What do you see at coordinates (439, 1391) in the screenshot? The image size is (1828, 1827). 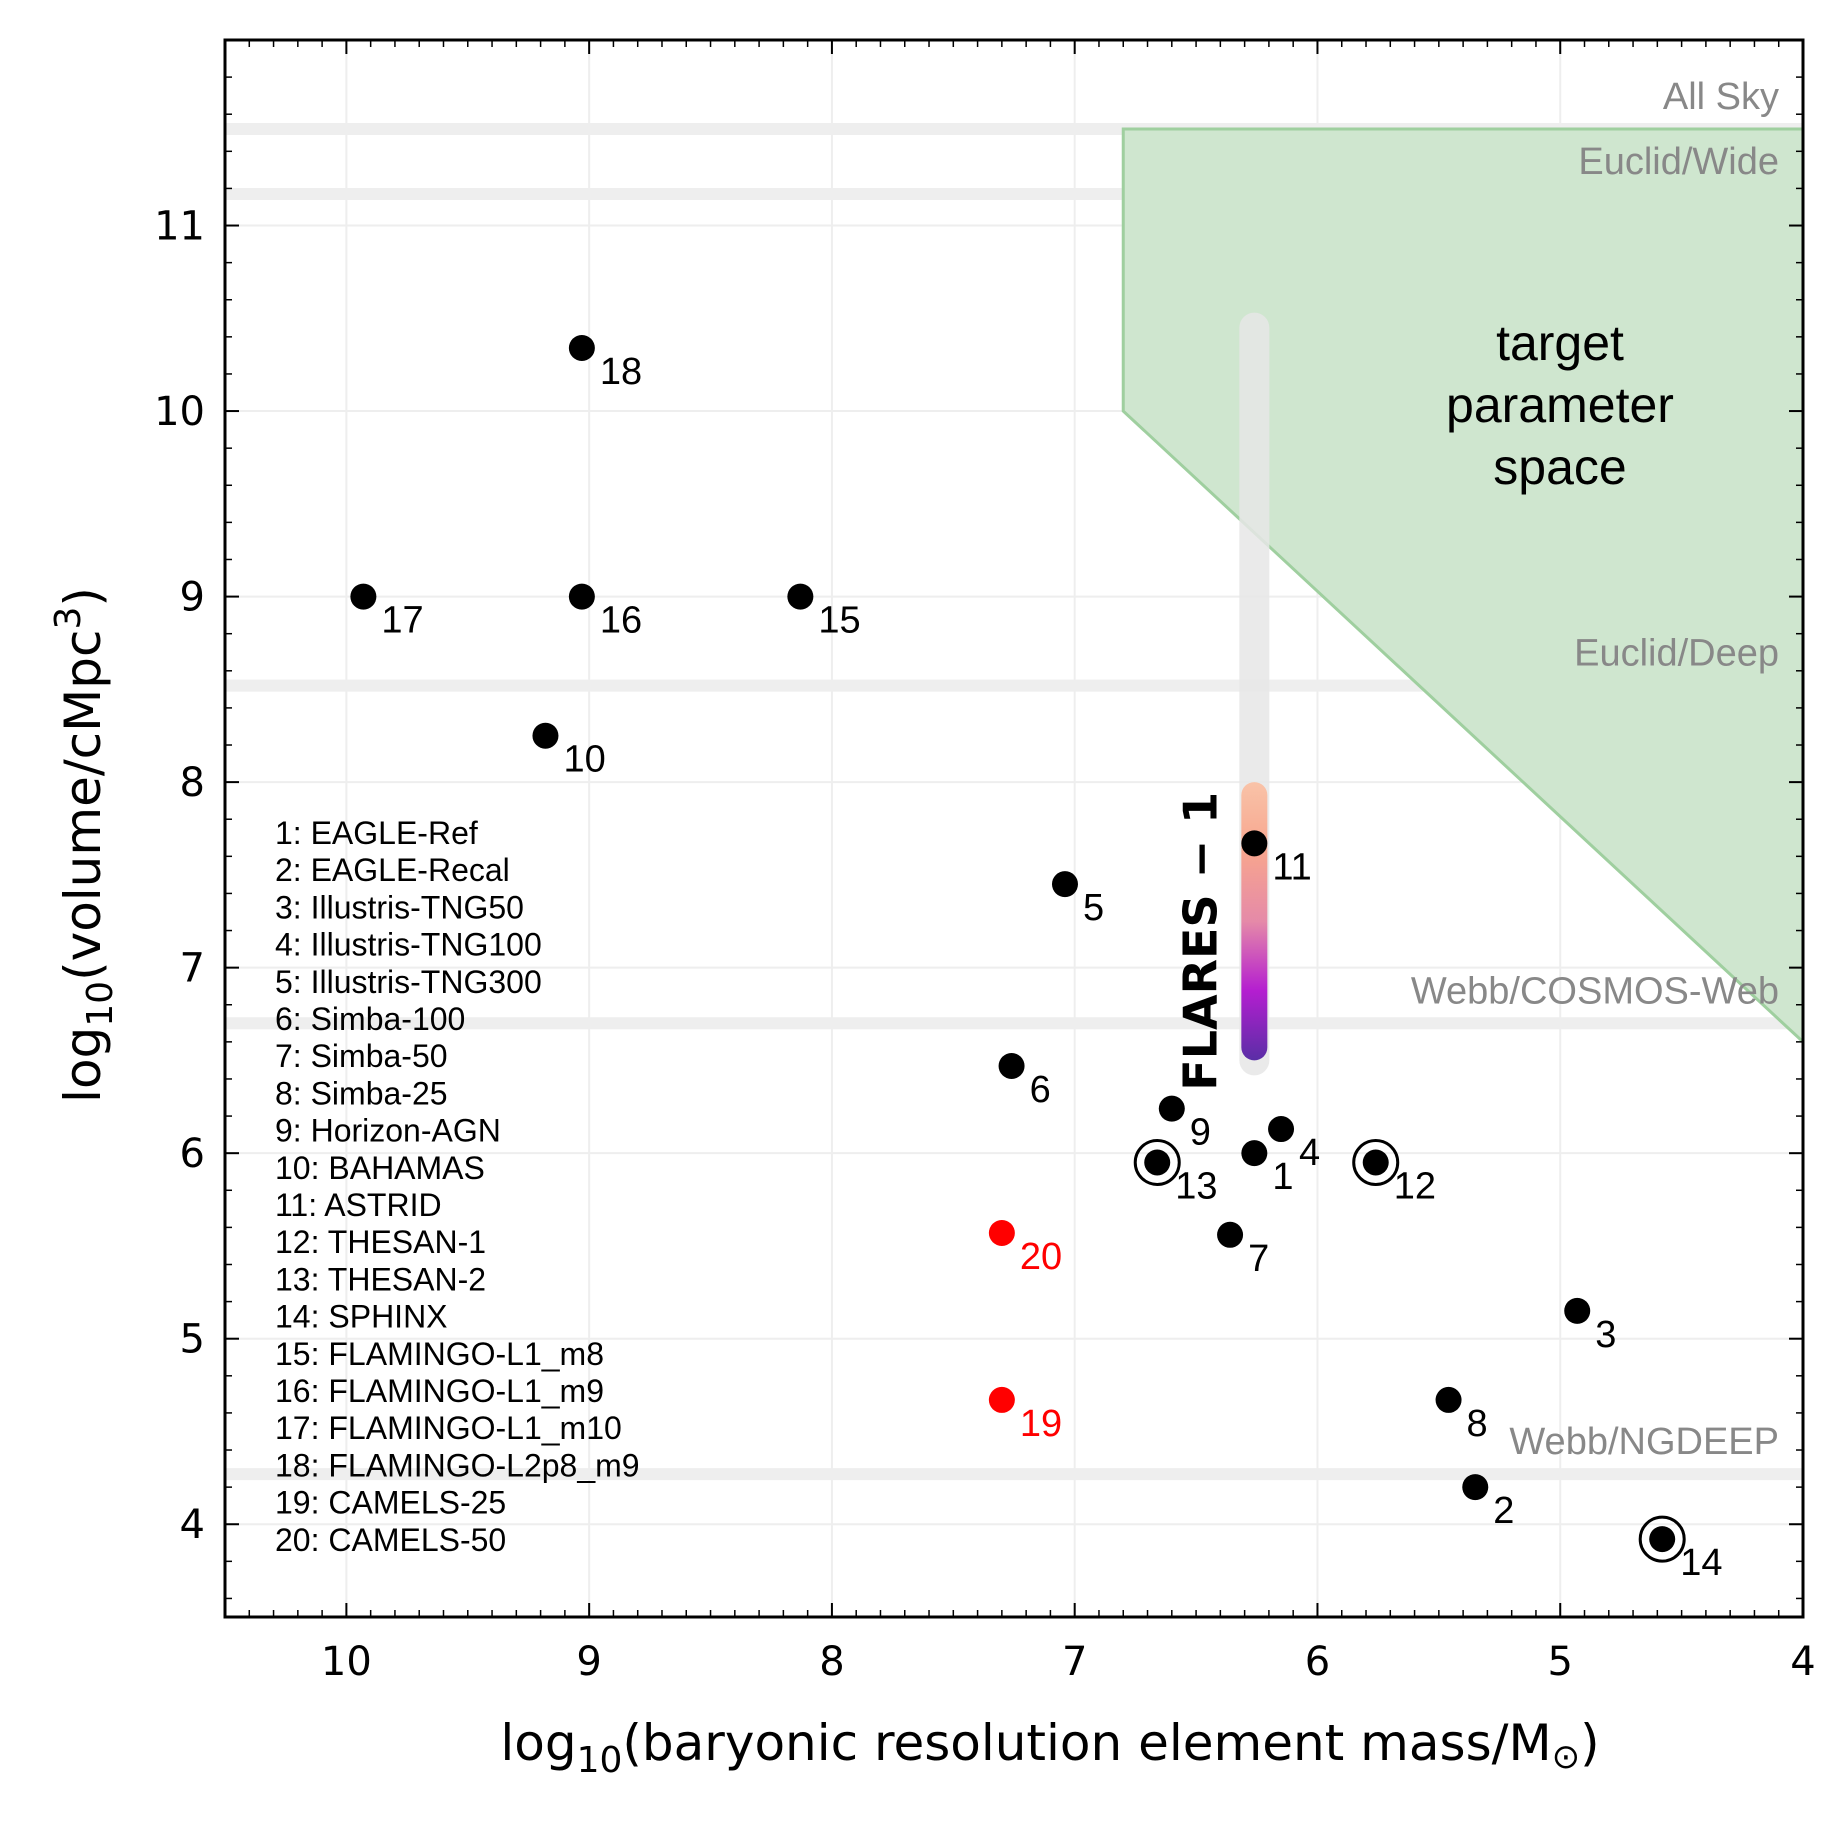 I see `legend-entry: 16: FLAMINGO-L1_m9` at bounding box center [439, 1391].